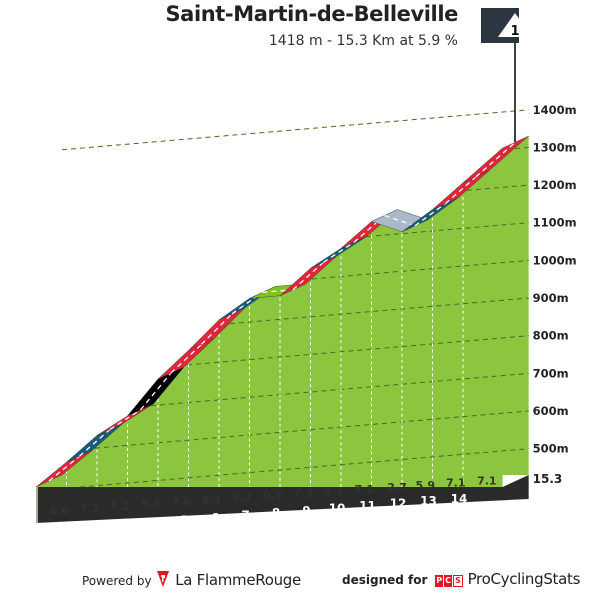  I want to click on altitude-tick-label: 1200m, so click(555, 185).